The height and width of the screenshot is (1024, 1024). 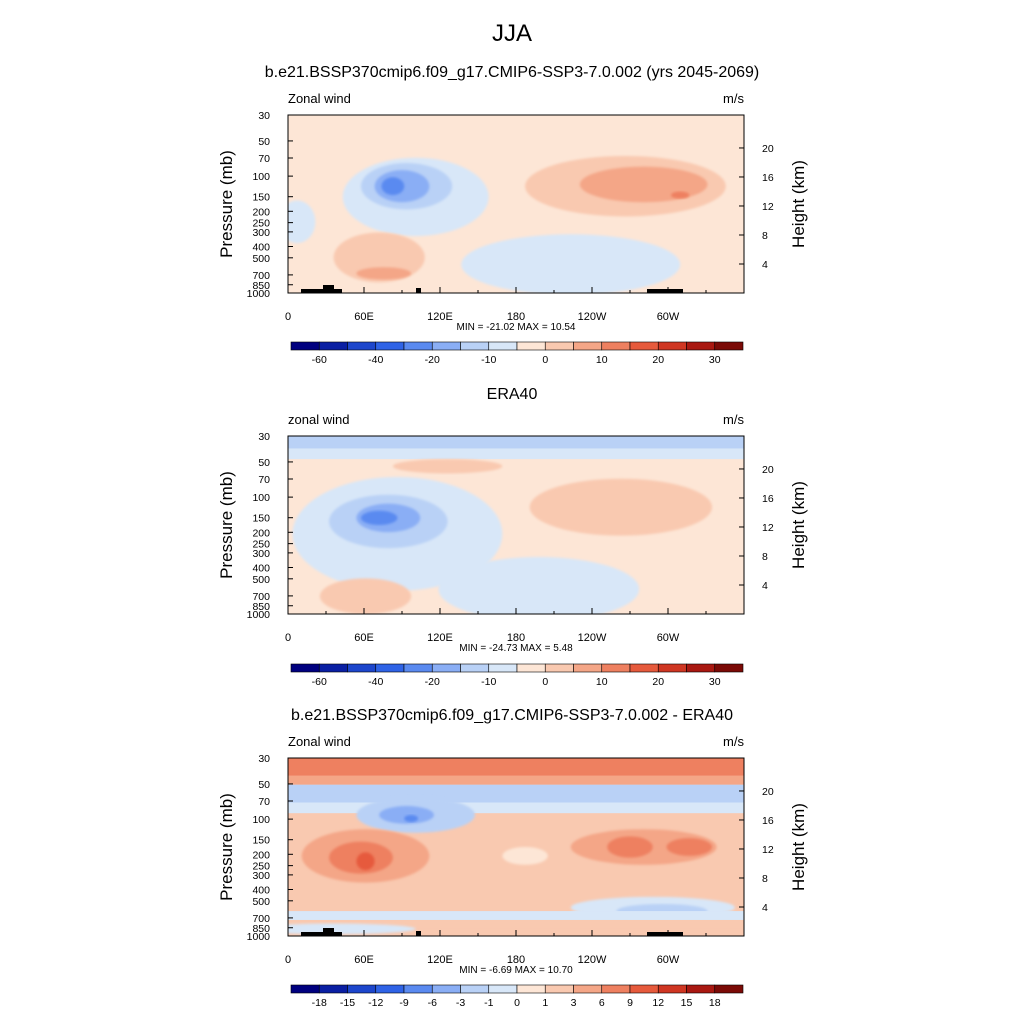 What do you see at coordinates (658, 1003) in the screenshot?
I see `colorbar-label: 12` at bounding box center [658, 1003].